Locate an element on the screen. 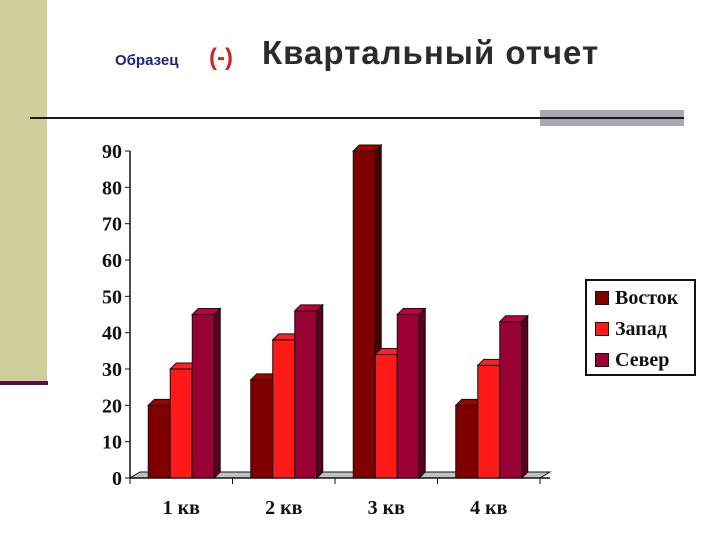 This screenshot has height=540, width=720. title-rule-accent-line is located at coordinates (612, 118).